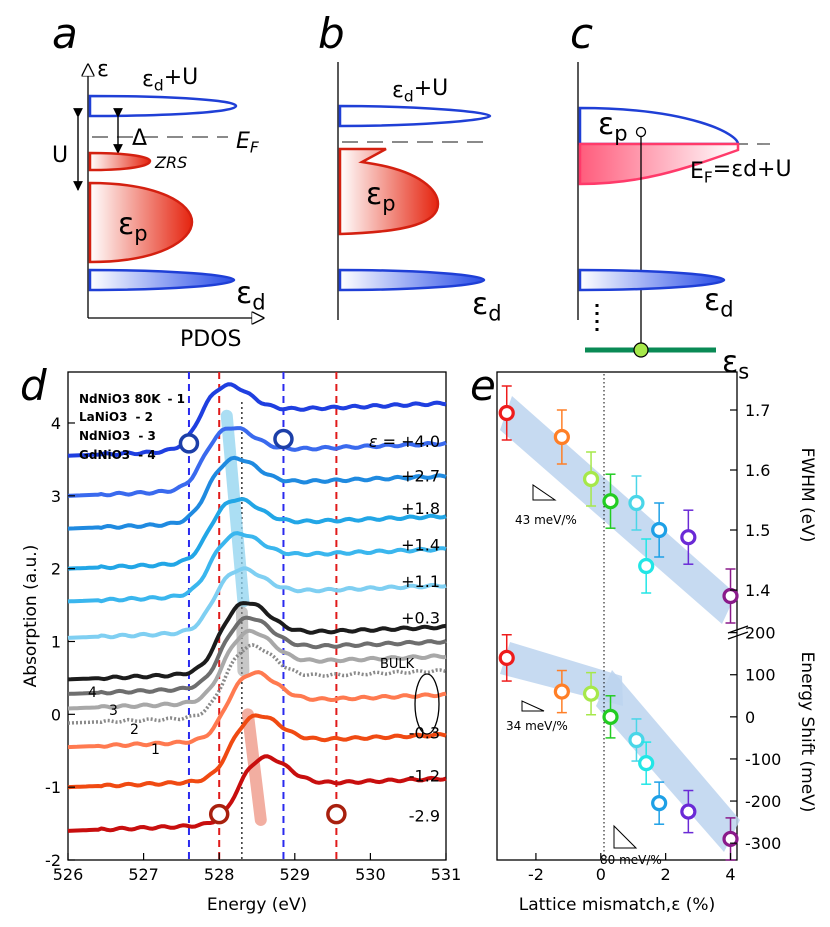 Image resolution: width=830 pixels, height=927 pixels. Describe the element at coordinates (659, 164) in the screenshot. I see `panel-c-p-band` at that location.